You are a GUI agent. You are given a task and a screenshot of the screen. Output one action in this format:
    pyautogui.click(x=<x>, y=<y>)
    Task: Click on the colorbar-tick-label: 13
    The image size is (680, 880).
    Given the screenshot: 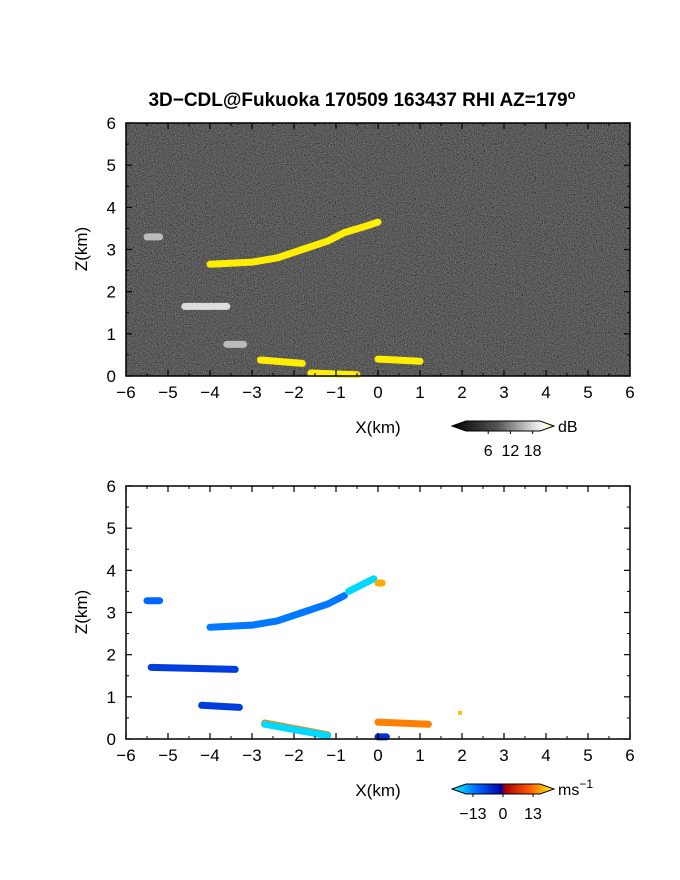 What is the action you would take?
    pyautogui.click(x=533, y=814)
    